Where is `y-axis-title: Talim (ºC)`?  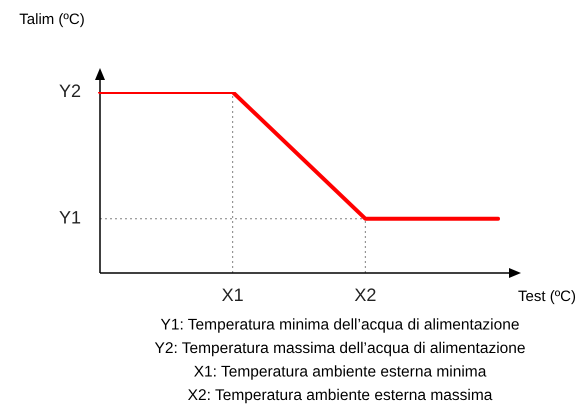
y-axis-title: Talim (ºC) is located at coordinates (52, 19).